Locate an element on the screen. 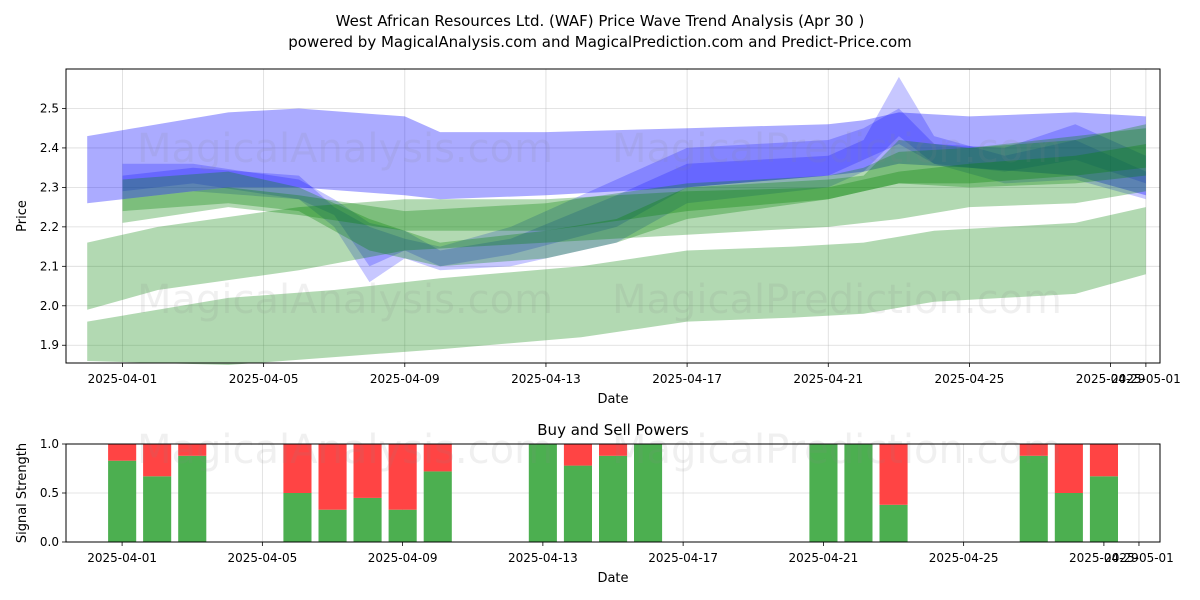 The height and width of the screenshot is (600, 1200). price-y-ticks: 1.9 2.0 2.1 2.2 2.3 2.4 2.5 is located at coordinates (53, 226).